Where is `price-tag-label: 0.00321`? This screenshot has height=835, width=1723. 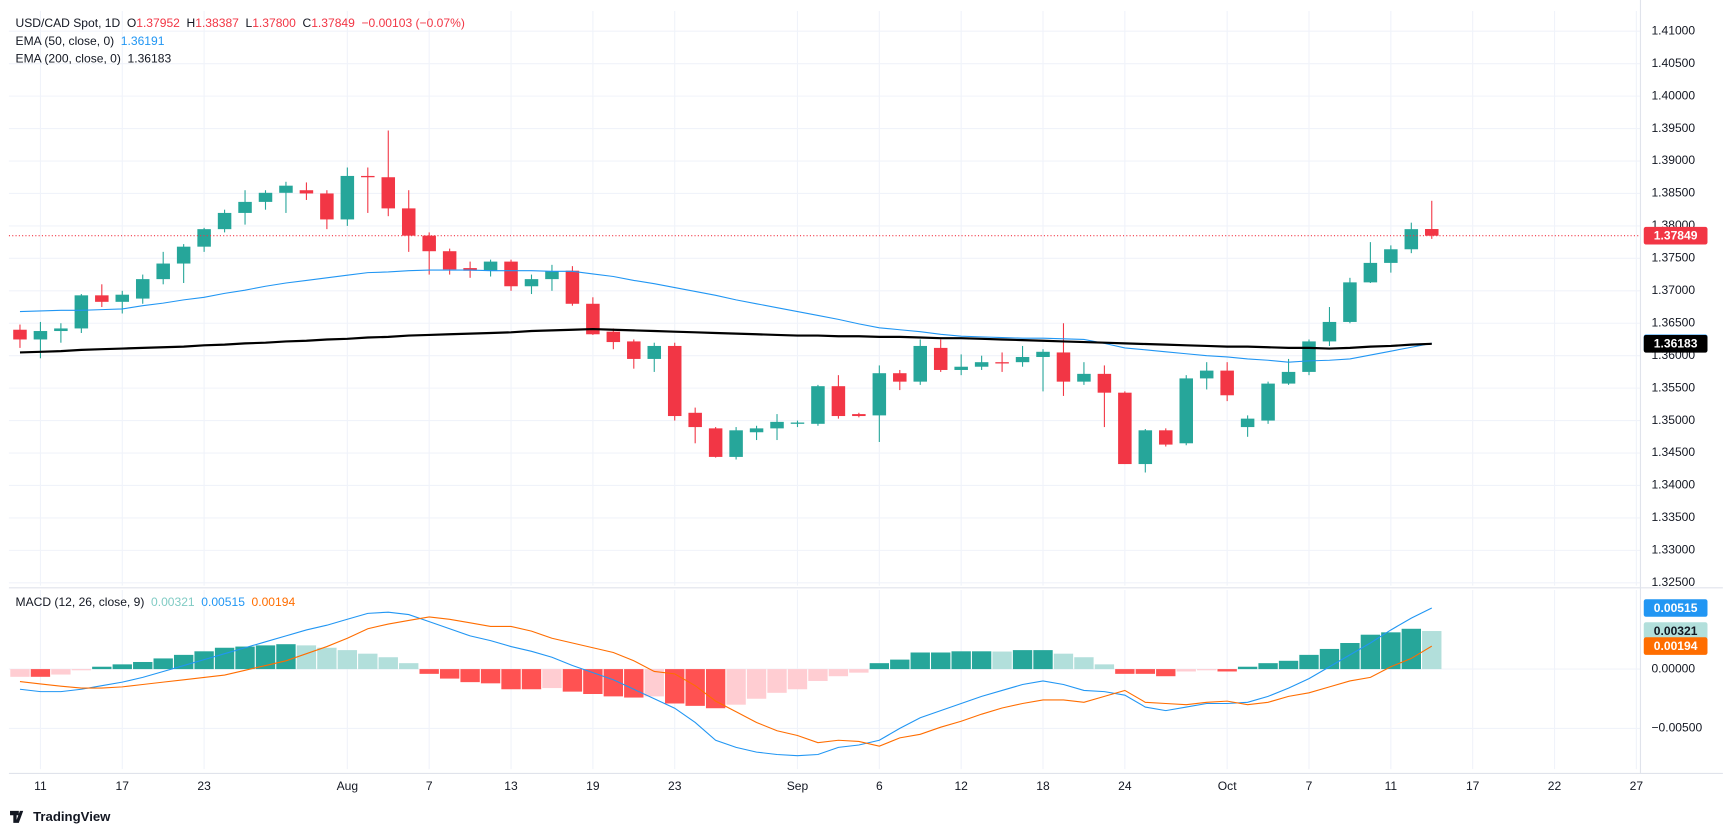 price-tag-label: 0.00321 is located at coordinates (1676, 631).